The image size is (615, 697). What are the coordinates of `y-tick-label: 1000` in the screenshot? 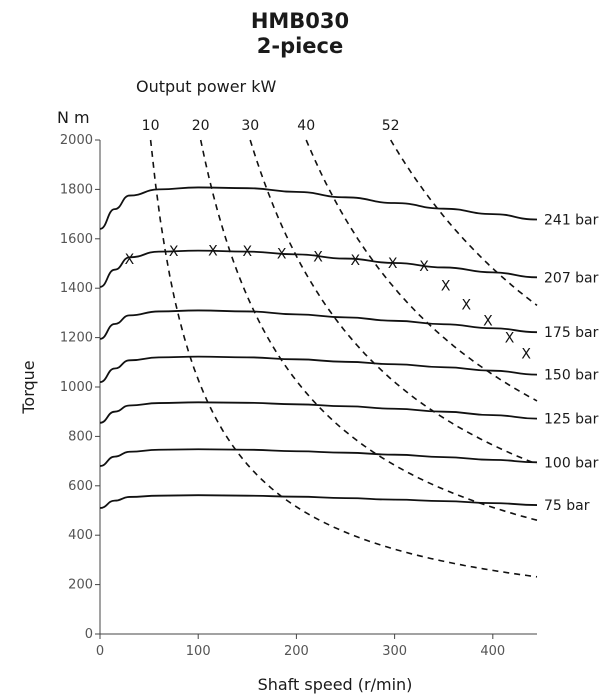 It's located at (76, 387).